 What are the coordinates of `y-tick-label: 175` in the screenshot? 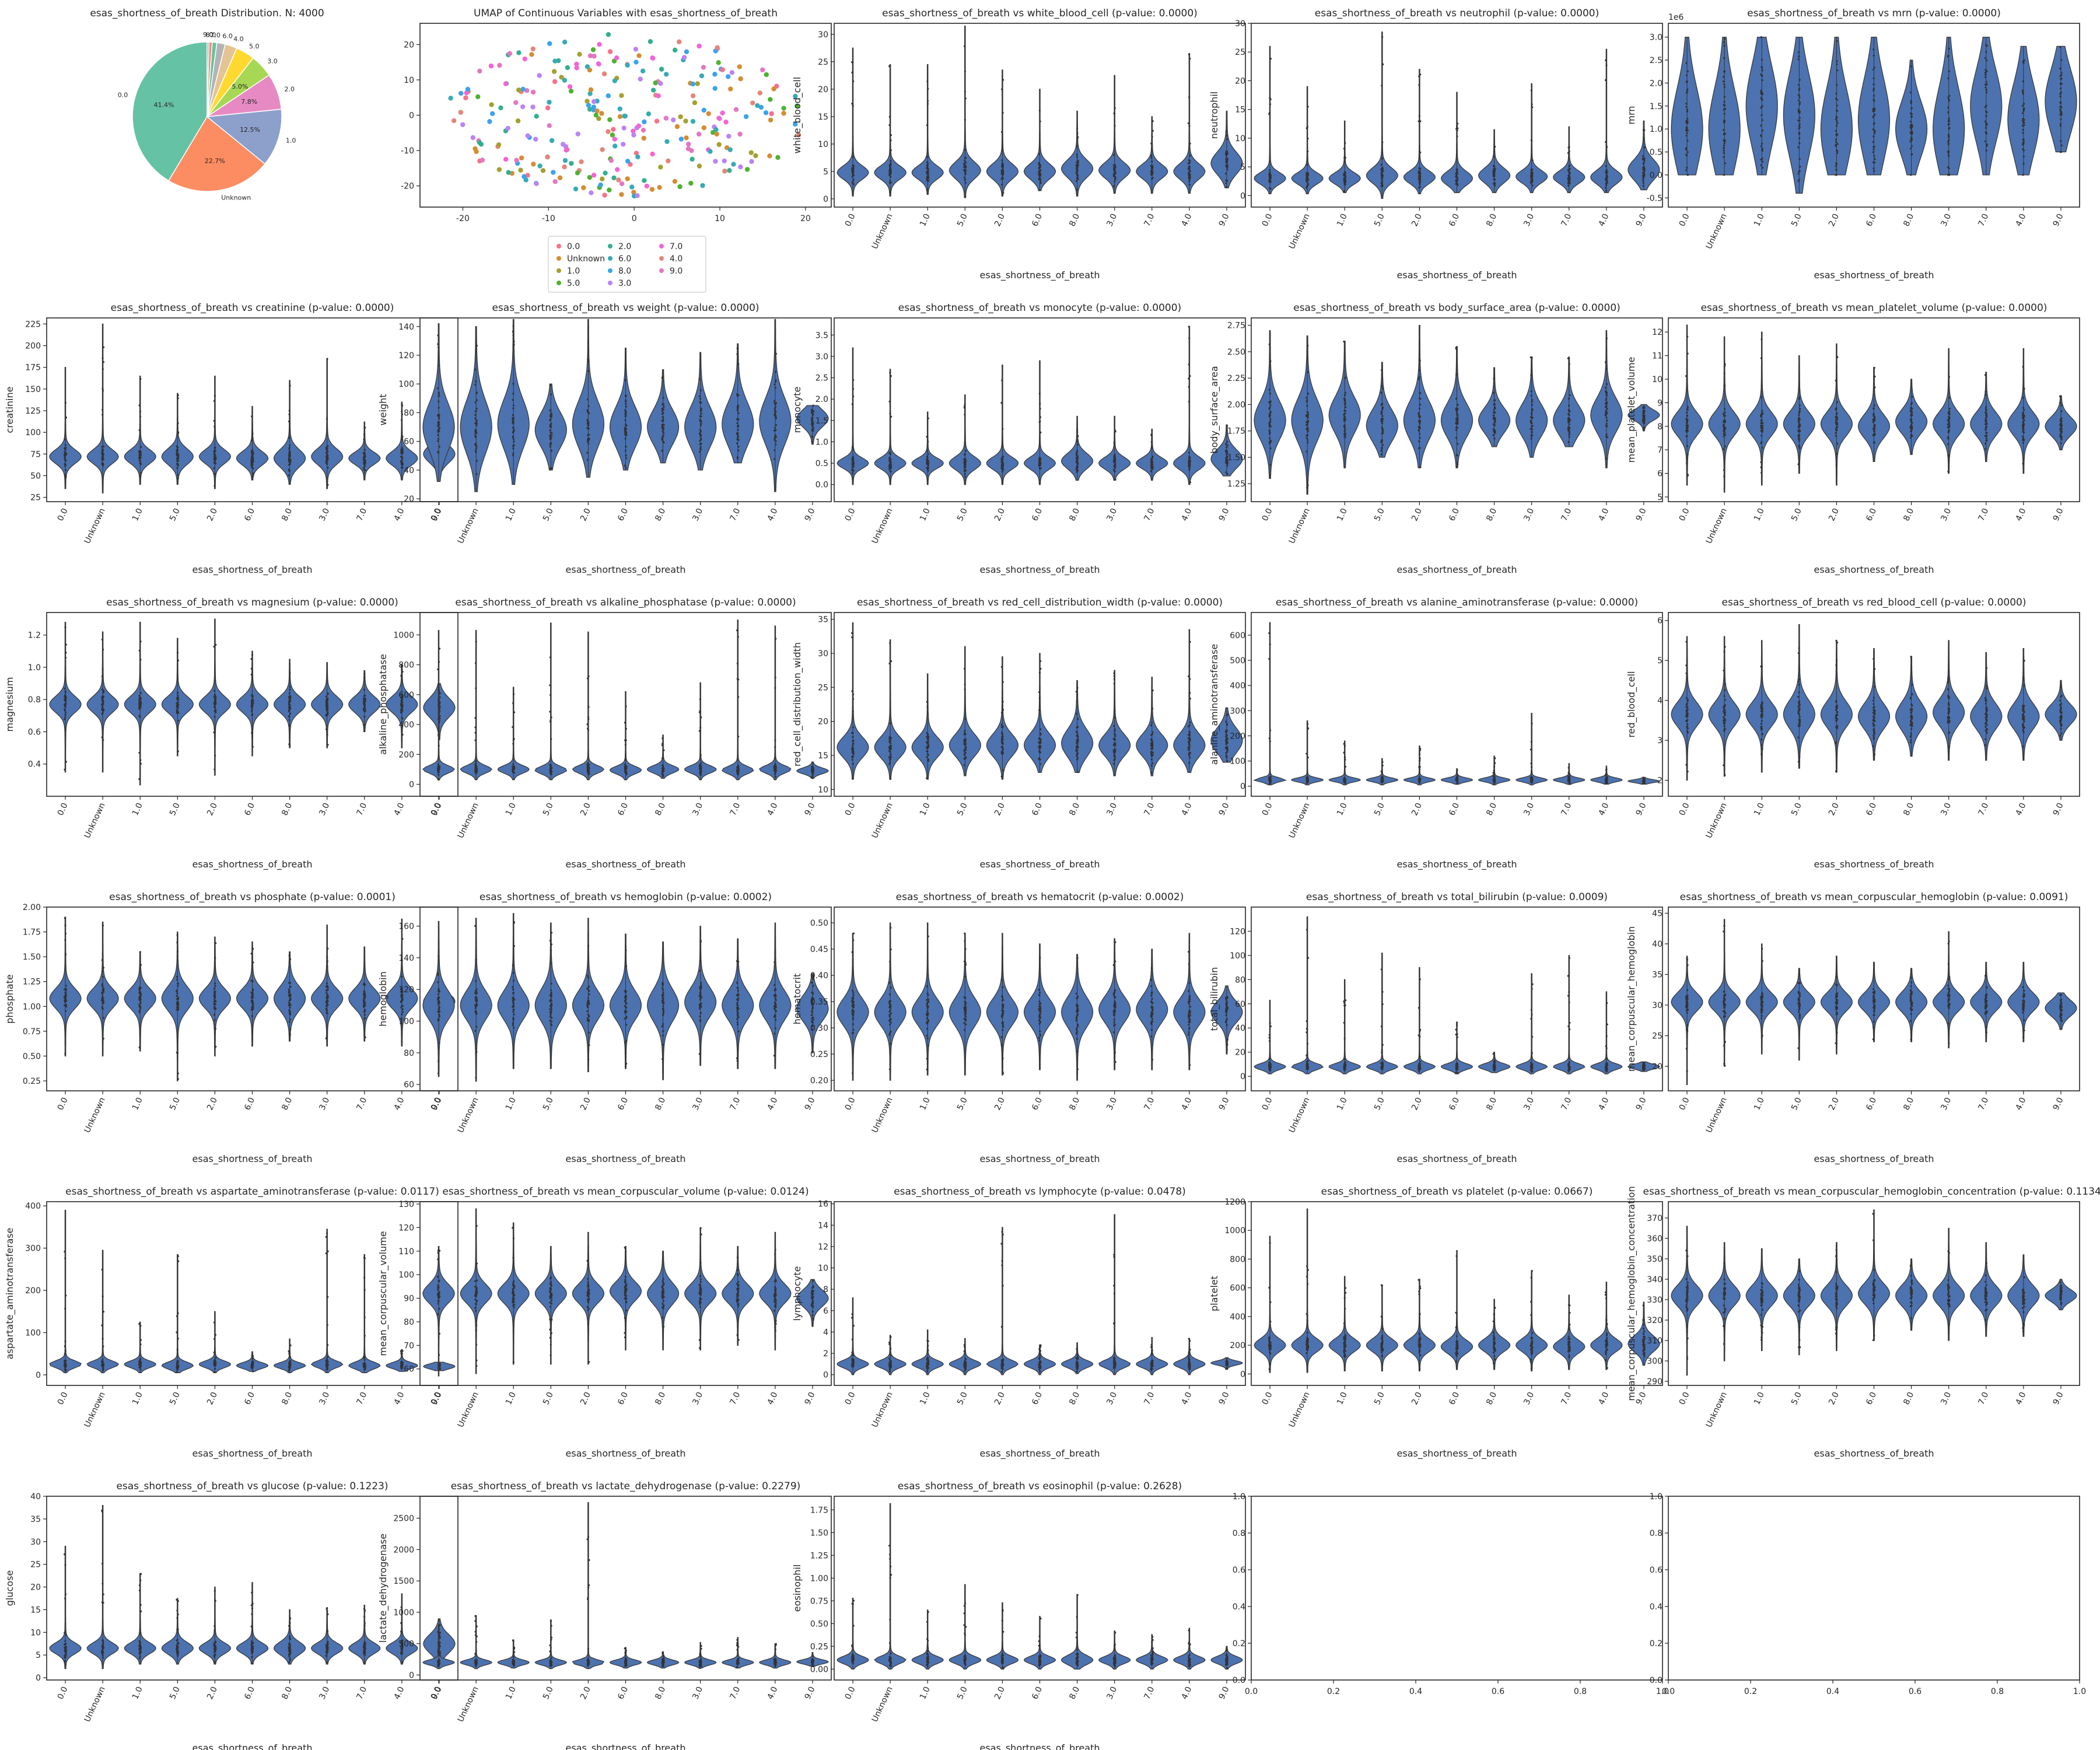 It's located at (33, 368).